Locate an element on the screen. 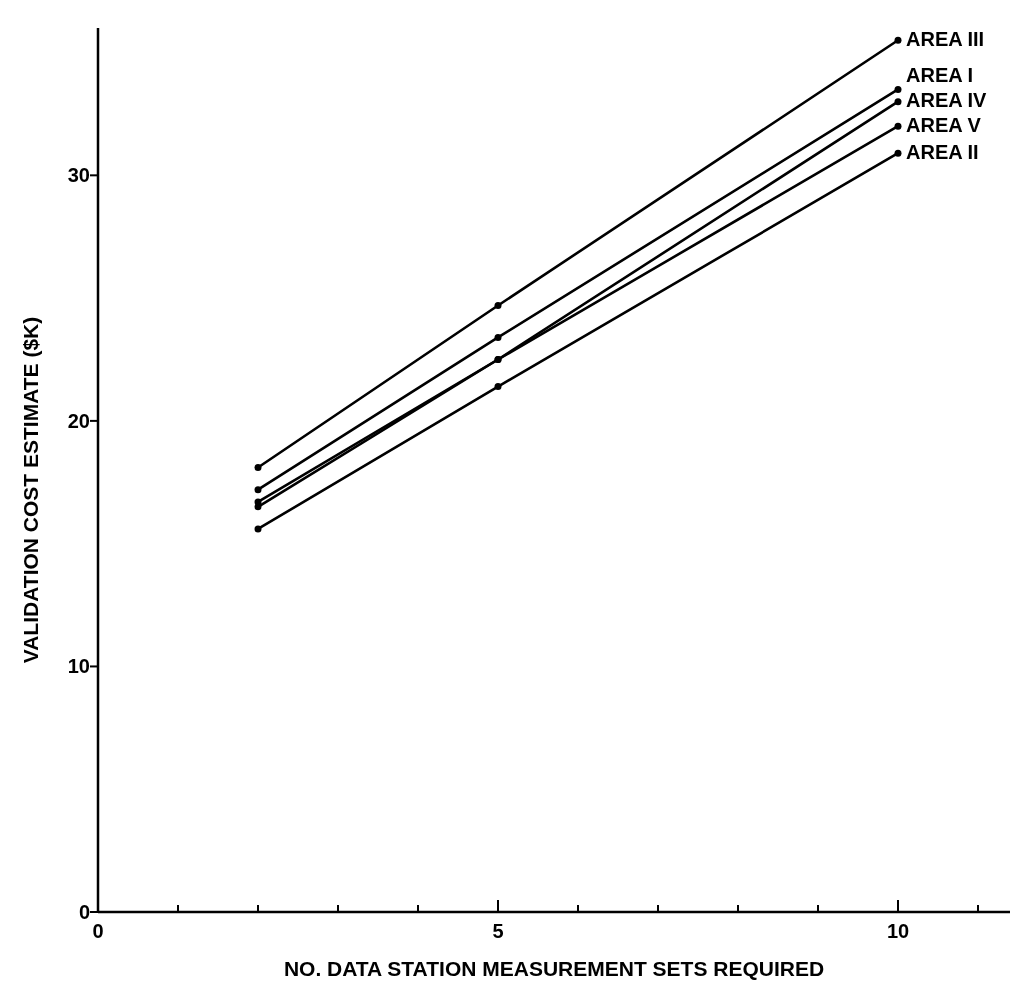  y-tick-label: 0 is located at coordinates (84, 912).